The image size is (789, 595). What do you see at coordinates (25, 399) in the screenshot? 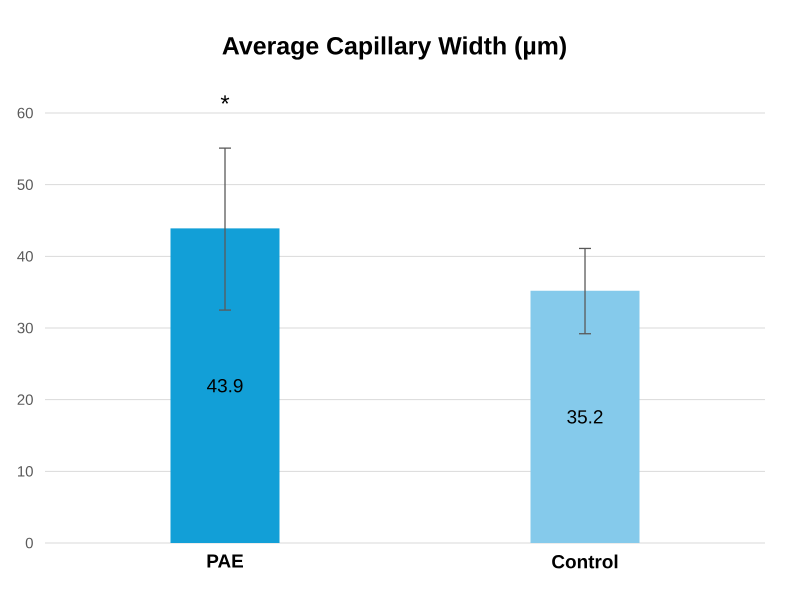
I see `y-tick-label: 20` at bounding box center [25, 399].